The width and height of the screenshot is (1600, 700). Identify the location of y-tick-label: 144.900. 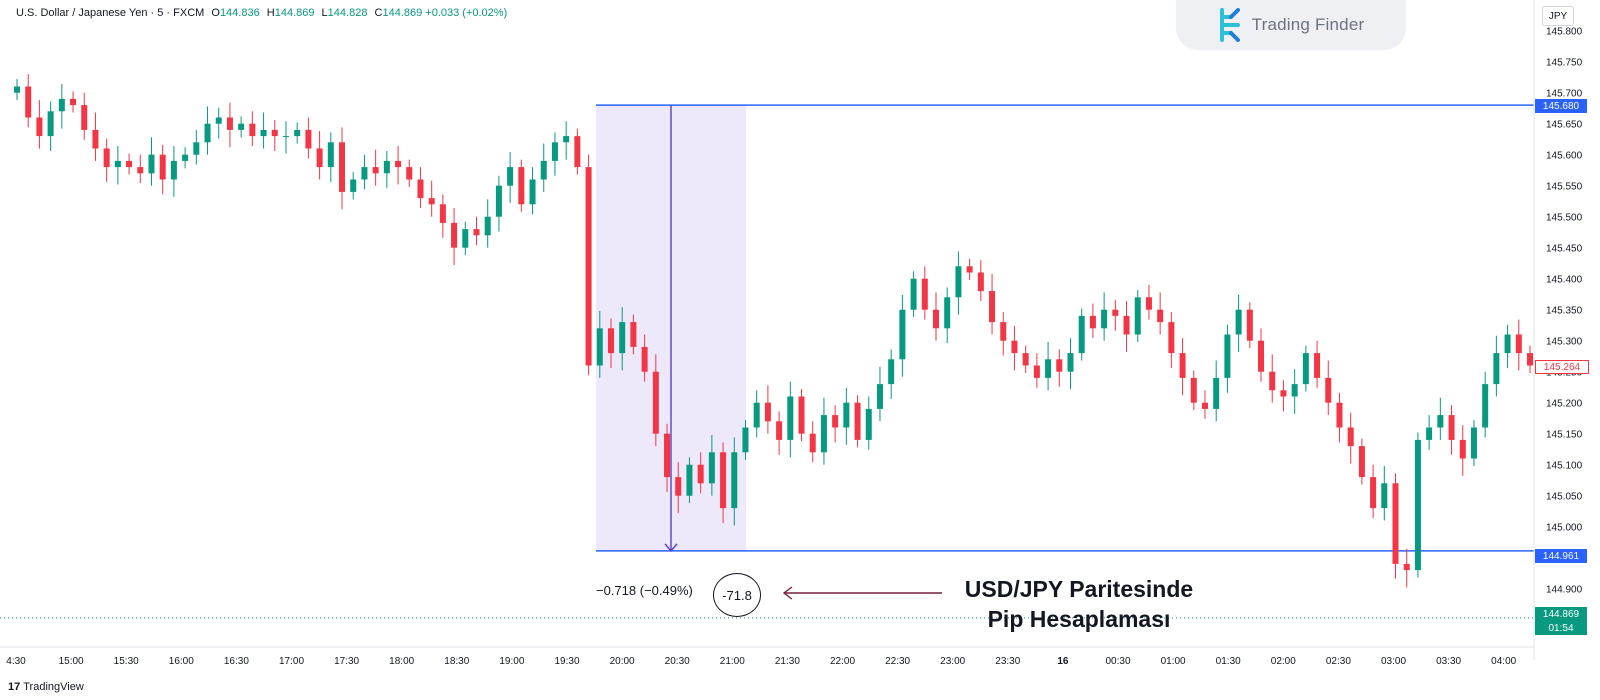
(1564, 590).